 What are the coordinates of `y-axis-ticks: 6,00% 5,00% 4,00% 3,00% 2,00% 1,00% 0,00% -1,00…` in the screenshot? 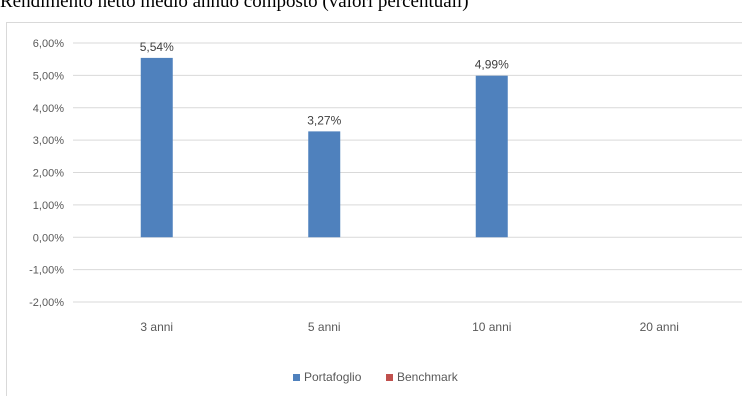 It's located at (46, 173).